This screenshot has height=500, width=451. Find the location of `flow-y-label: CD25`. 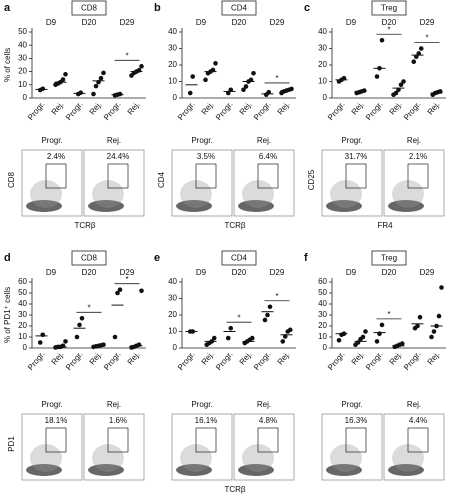

flow-y-label: CD25 is located at coordinates (311, 179).